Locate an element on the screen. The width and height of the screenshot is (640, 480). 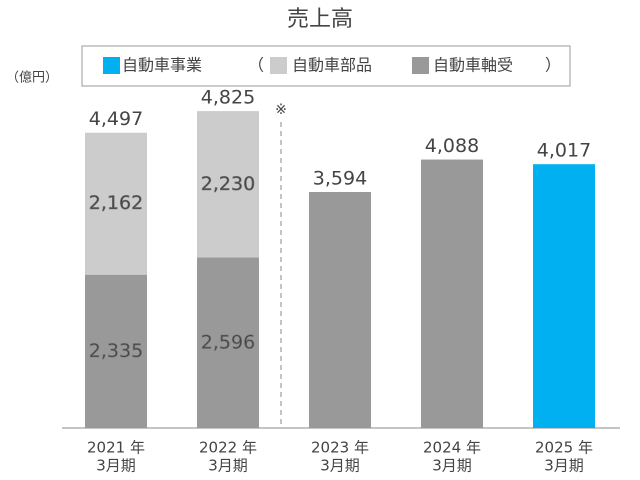
x-tick-label: 2021 年 is located at coordinates (116, 448).